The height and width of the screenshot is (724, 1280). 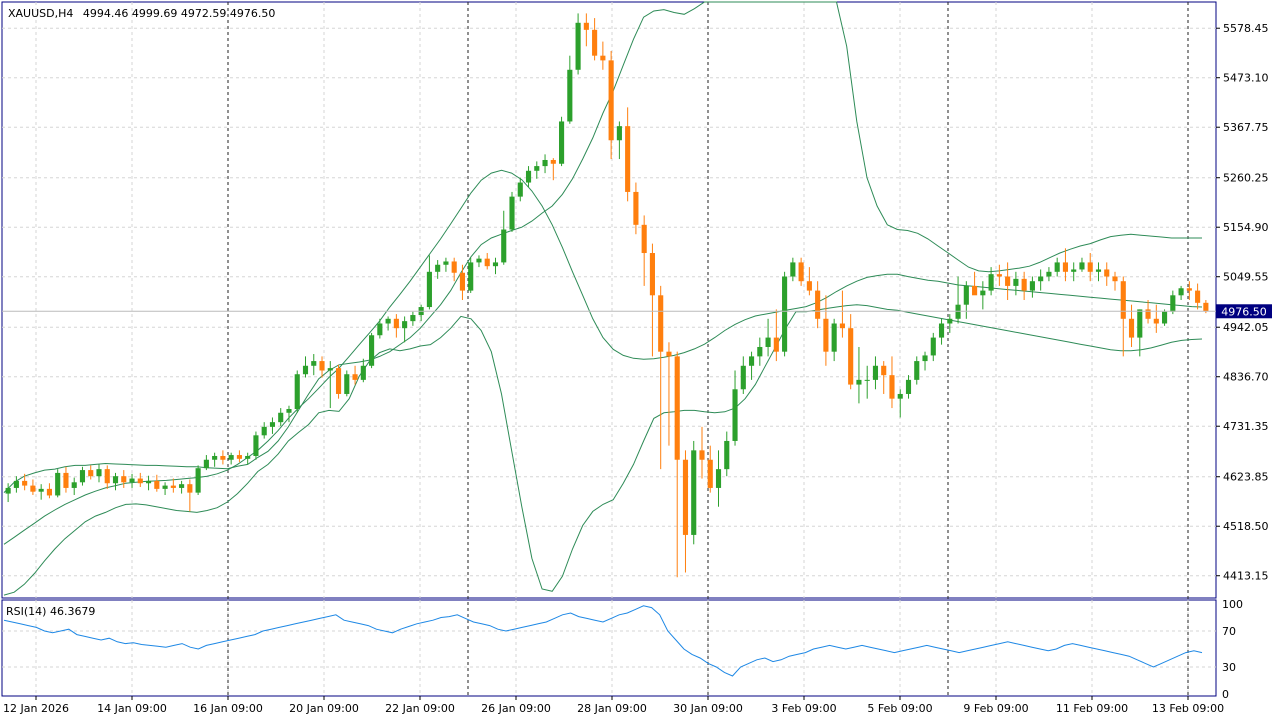 What do you see at coordinates (516, 708) in the screenshot?
I see `time-tick-label: 26 Jan 09:00` at bounding box center [516, 708].